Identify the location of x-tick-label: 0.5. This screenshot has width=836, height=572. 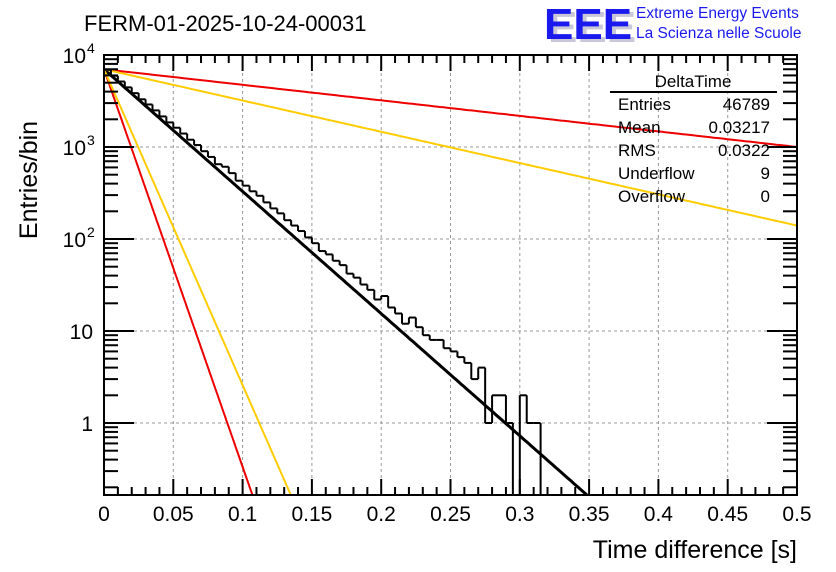
(796, 514).